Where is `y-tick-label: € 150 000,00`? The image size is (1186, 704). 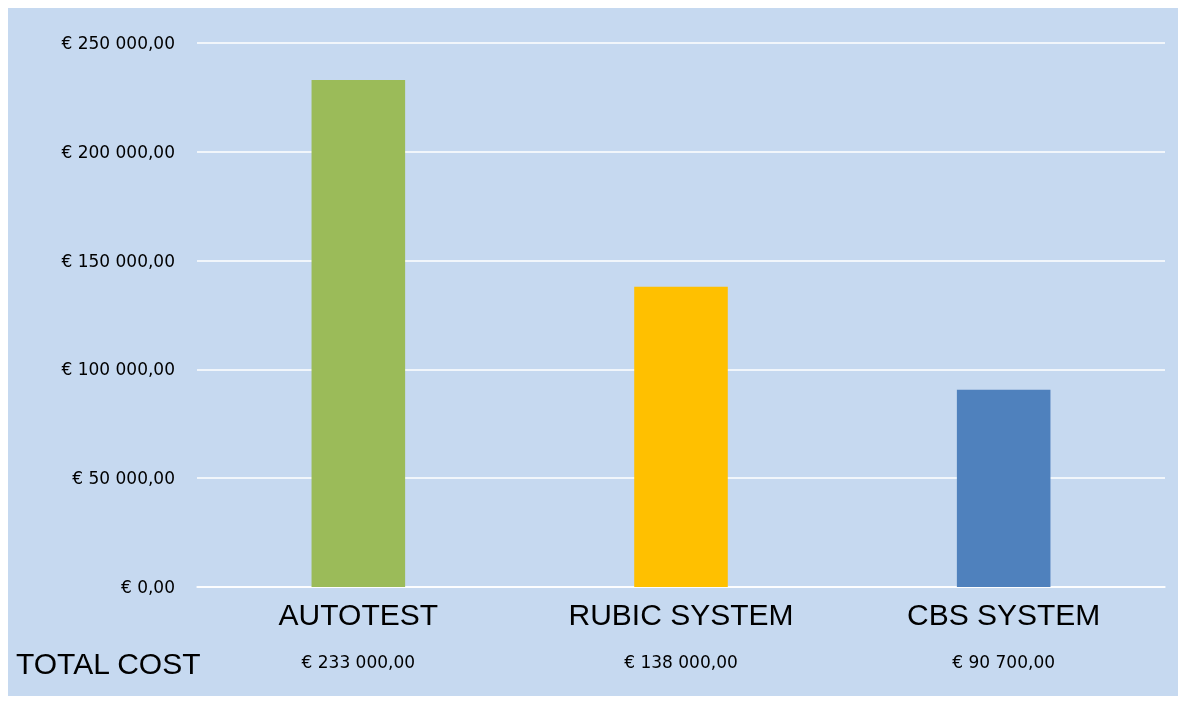 y-tick-label: € 150 000,00 is located at coordinates (118, 260).